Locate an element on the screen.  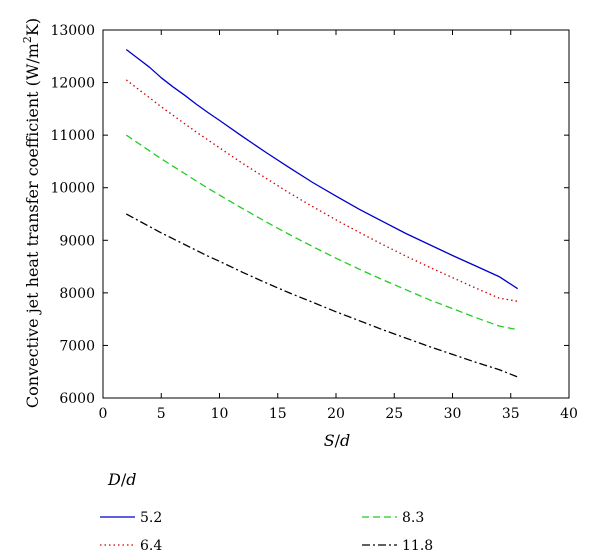
y-tick-label: 12000 is located at coordinates (72, 84).